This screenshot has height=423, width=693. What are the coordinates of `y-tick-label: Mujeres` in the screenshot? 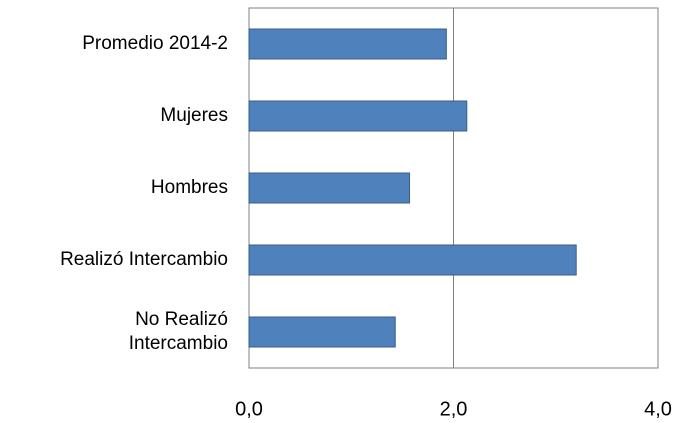 It's located at (194, 115).